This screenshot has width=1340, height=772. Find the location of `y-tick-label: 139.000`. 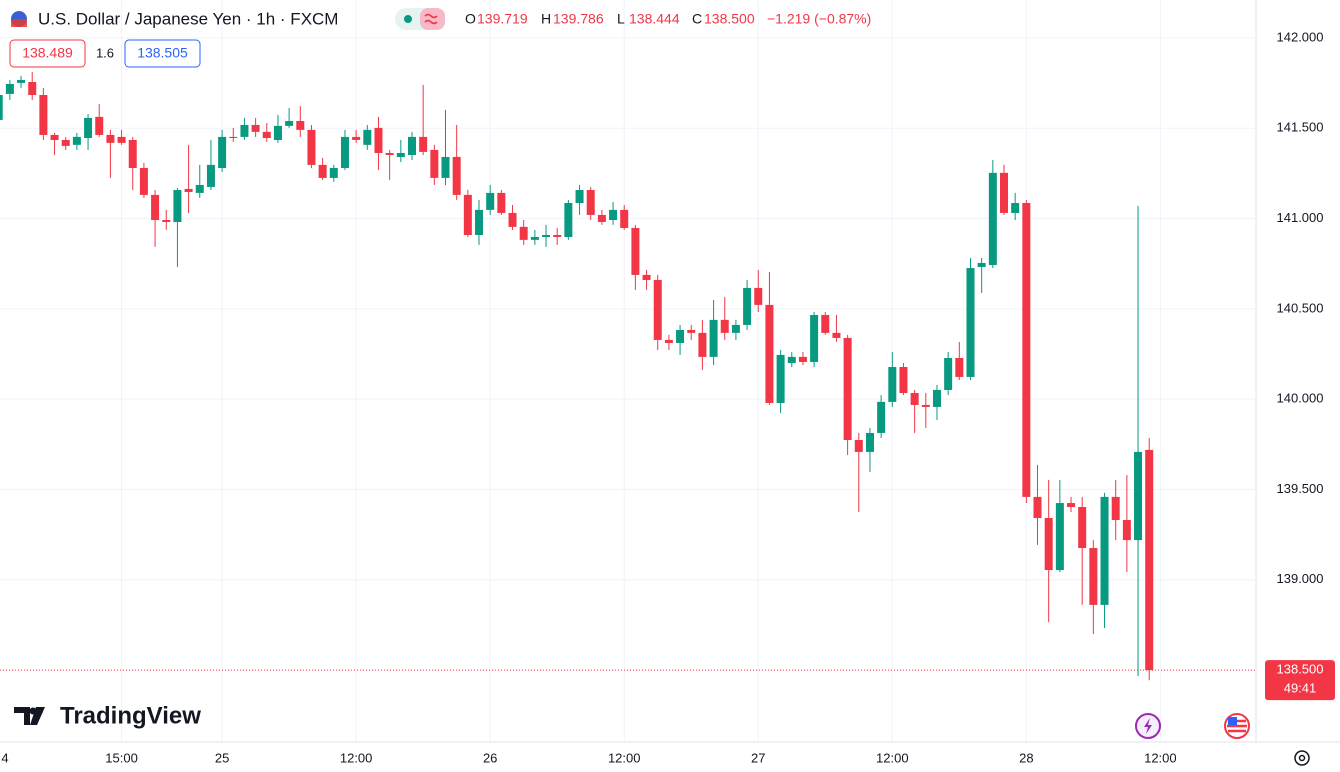

y-tick-label: 139.000 is located at coordinates (1300, 578).